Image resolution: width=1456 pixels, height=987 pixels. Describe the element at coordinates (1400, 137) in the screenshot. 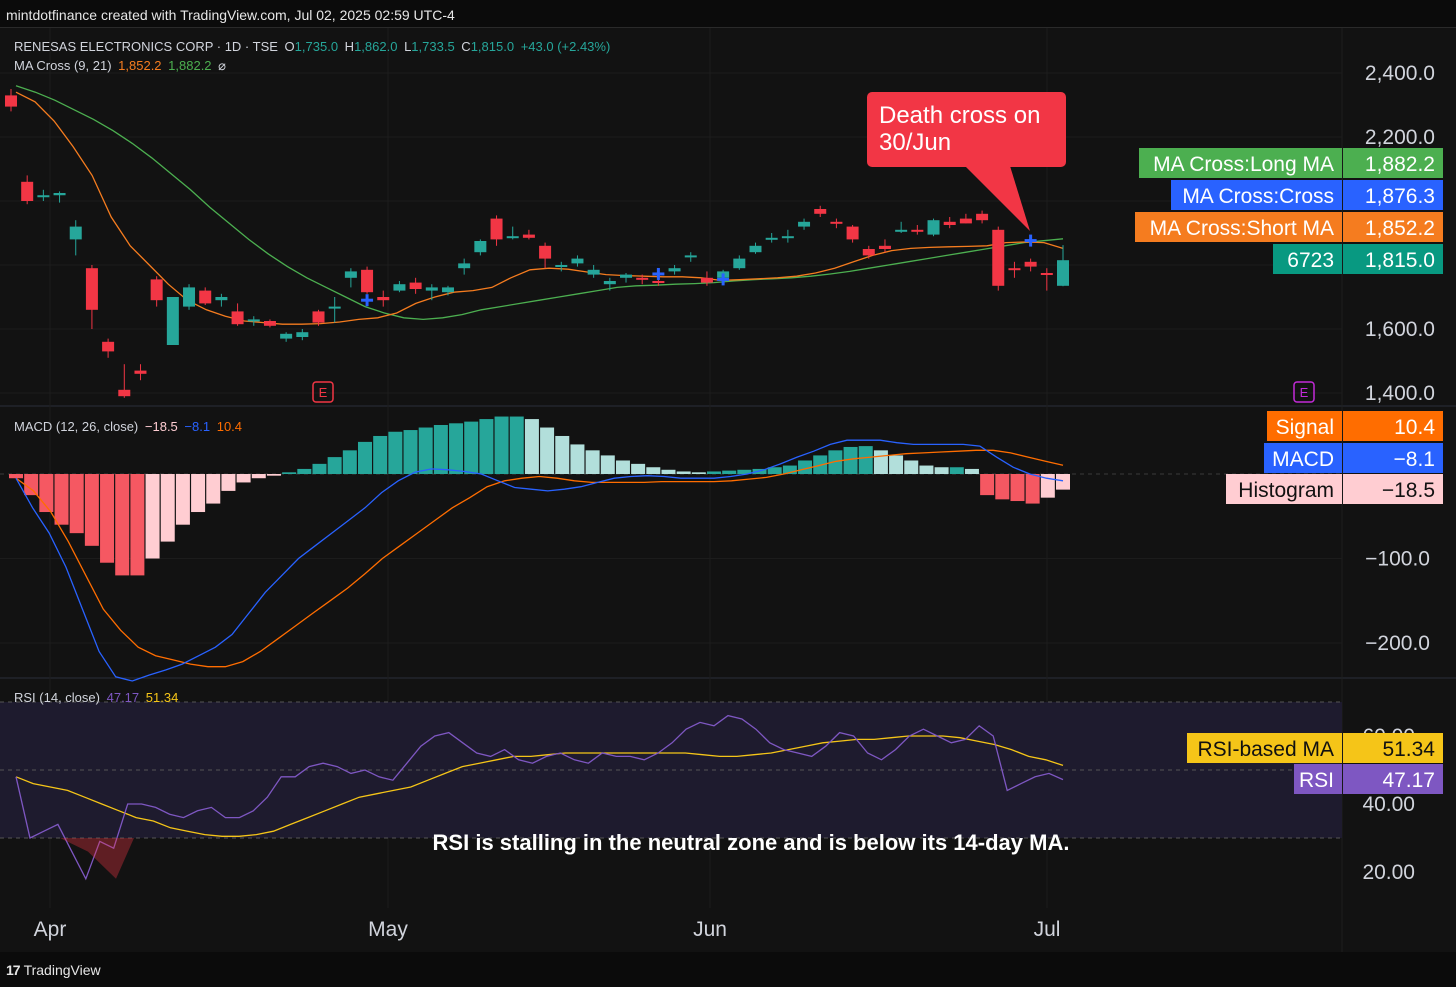

I see `price-tick-label: 2,200.0` at that location.